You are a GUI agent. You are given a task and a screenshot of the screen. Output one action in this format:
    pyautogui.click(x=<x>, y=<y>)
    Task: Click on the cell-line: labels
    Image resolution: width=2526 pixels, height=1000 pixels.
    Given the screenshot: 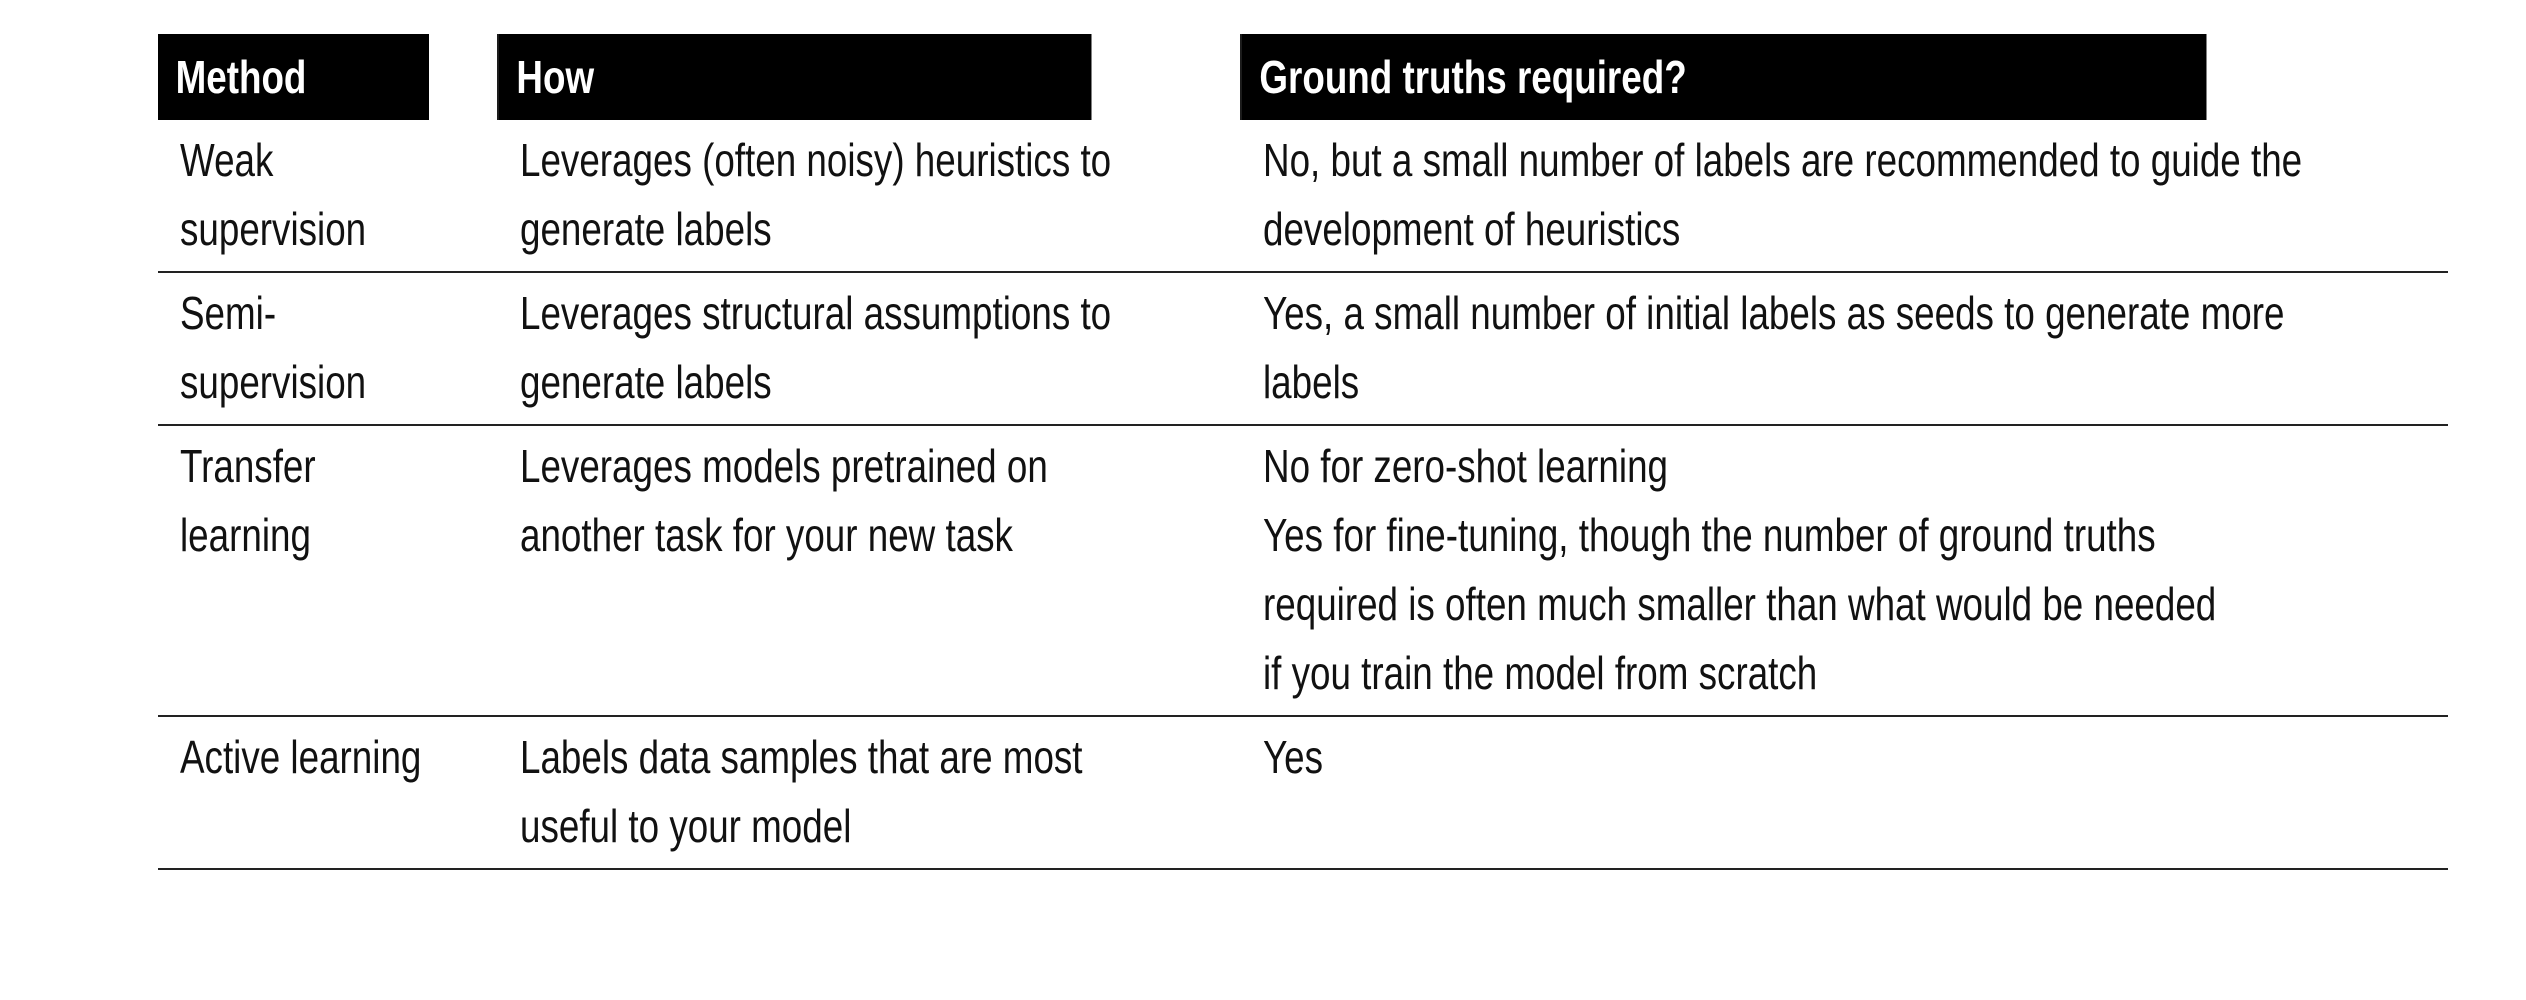 What is the action you would take?
    pyautogui.click(x=1311, y=382)
    